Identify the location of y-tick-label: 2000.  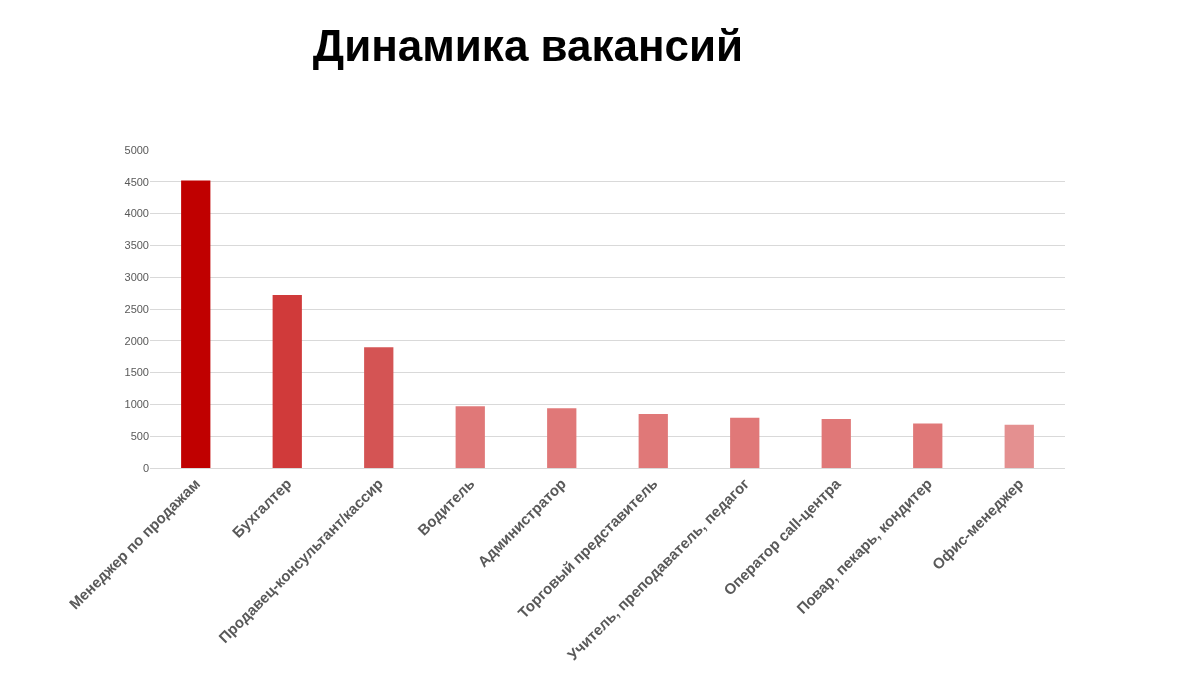
(136, 340).